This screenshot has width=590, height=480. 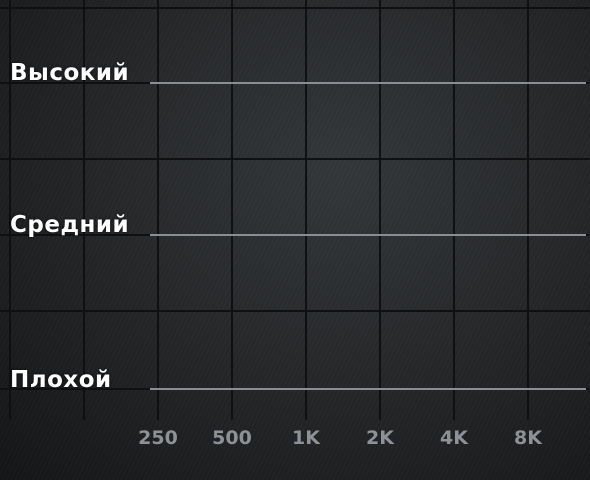 I want to click on x-tick-label: 4K, so click(x=454, y=438).